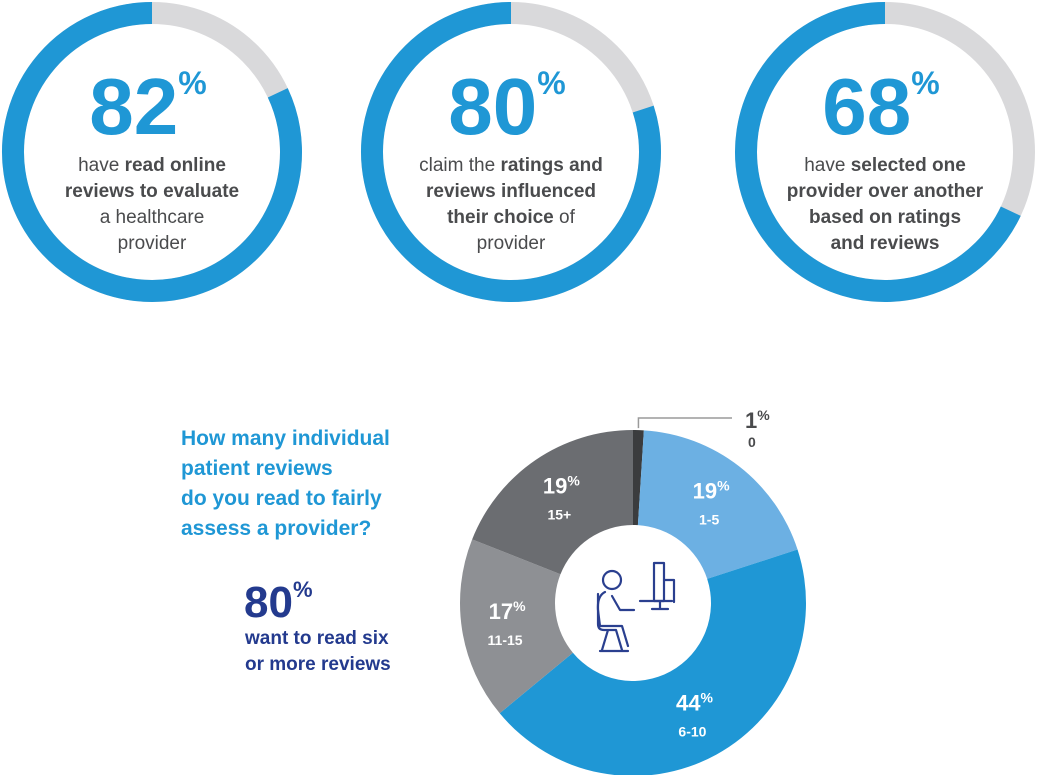 The image size is (1037, 775). What do you see at coordinates (559, 515) in the screenshot?
I see `slice-category: 15+` at bounding box center [559, 515].